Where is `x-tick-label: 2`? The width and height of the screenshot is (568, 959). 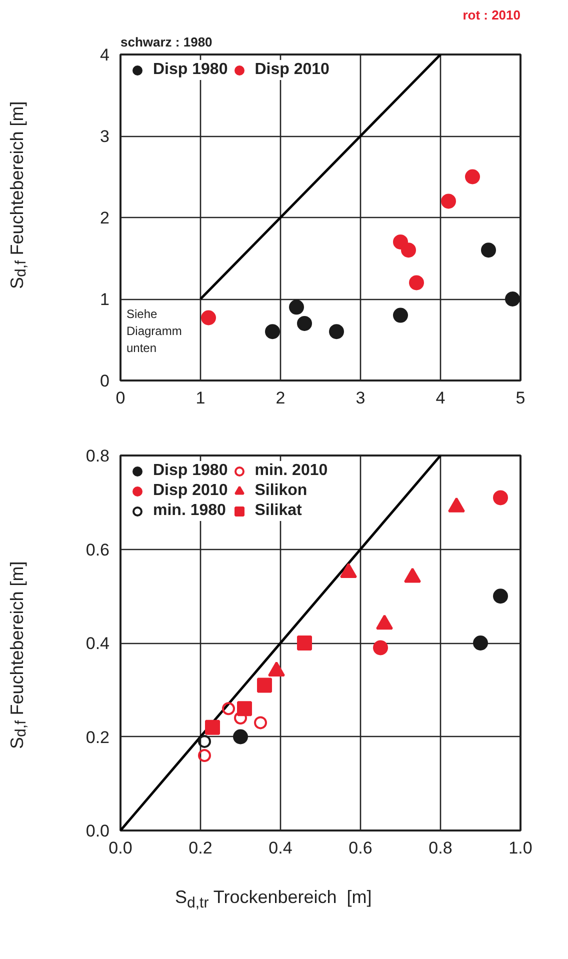
x-tick-label: 2 is located at coordinates (281, 398).